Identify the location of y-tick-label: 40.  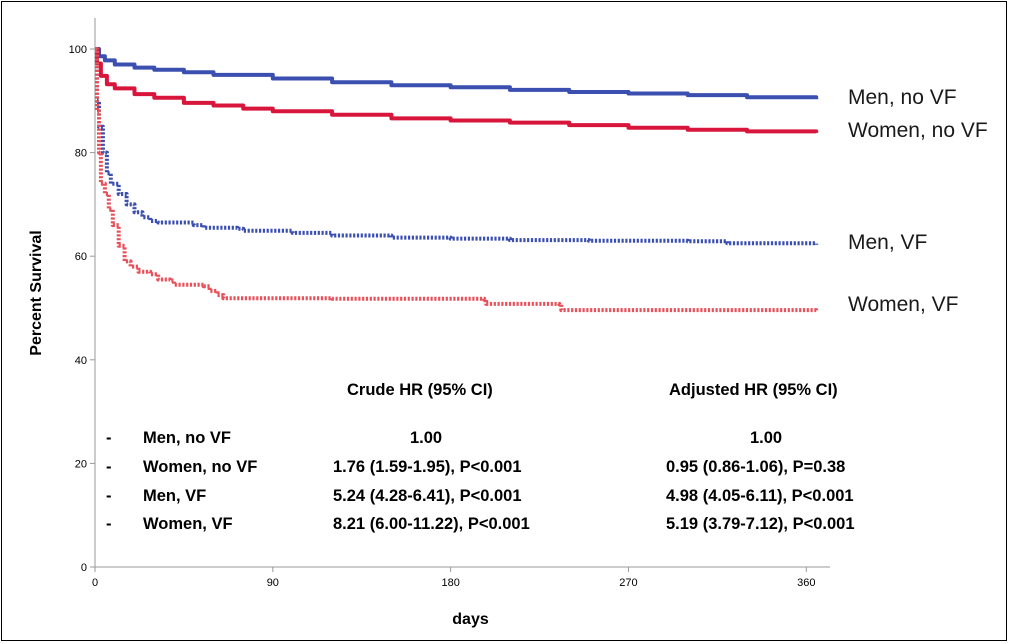
(81, 361).